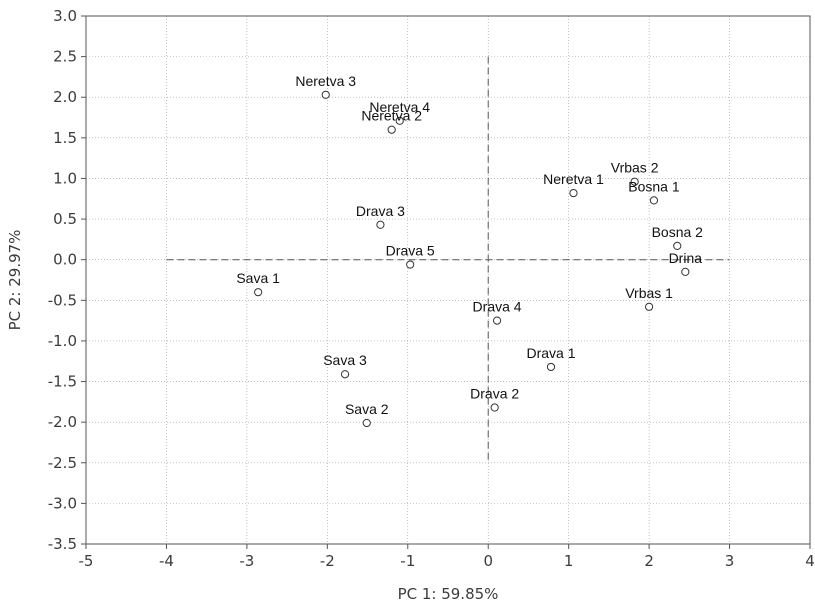 This screenshot has height=605, width=815. I want to click on data-point-group: Bosna 1, so click(654, 191).